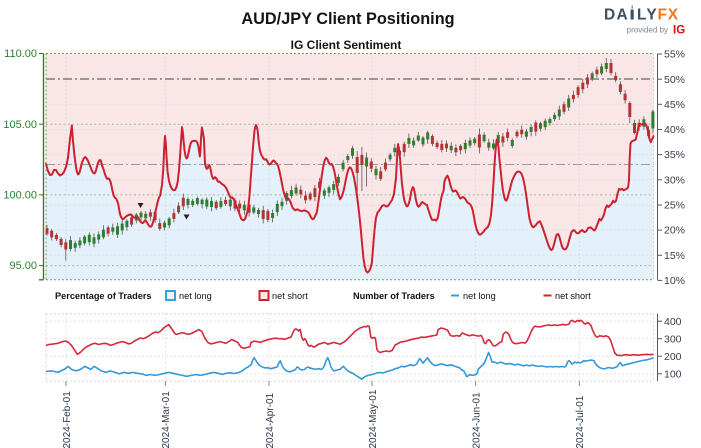 This screenshot has height=448, width=701. I want to click on svg-text: 10%, so click(674, 281).